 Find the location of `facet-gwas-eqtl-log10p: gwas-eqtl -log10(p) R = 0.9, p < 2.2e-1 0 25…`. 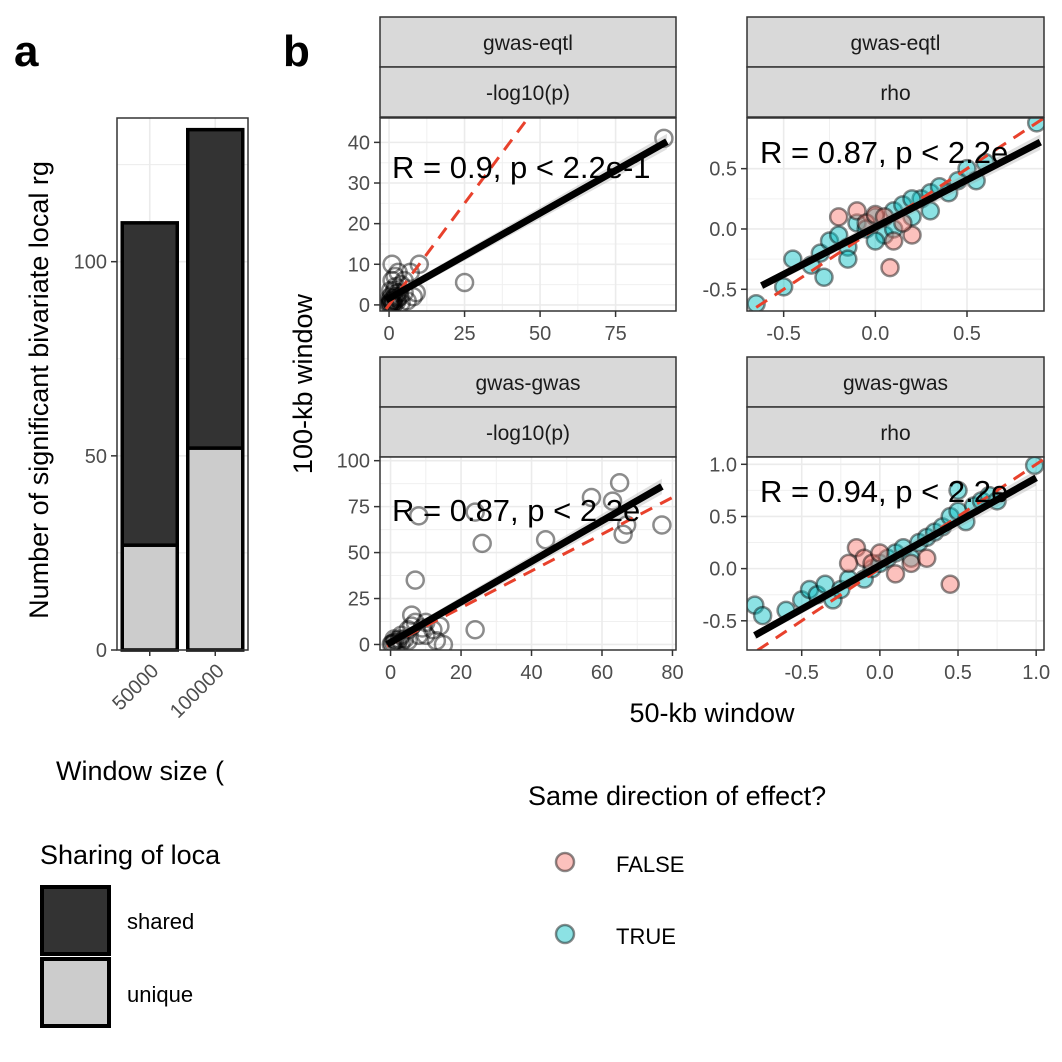

facet-gwas-eqtl-log10p: gwas-eqtl -log10(p) R = 0.9, p < 2.2e-1 0 25… is located at coordinates (512, 180).